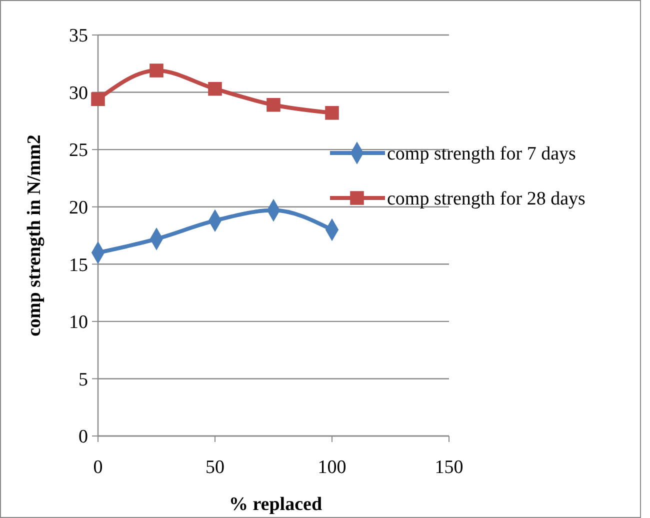  What do you see at coordinates (78, 265) in the screenshot?
I see `y-tick-label: 15` at bounding box center [78, 265].